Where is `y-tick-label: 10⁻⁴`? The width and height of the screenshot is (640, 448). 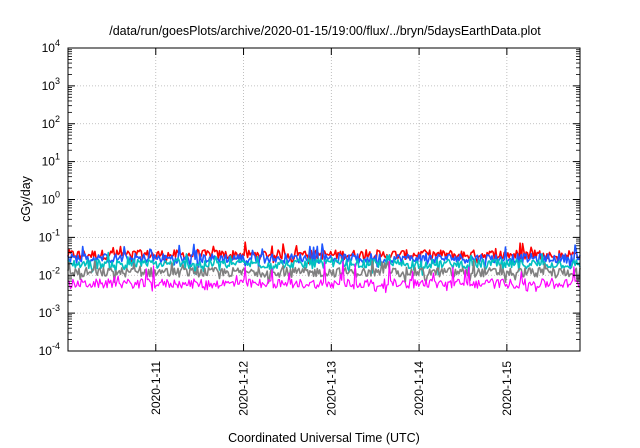
y-tick-label: 10⁻⁴ is located at coordinates (49, 349).